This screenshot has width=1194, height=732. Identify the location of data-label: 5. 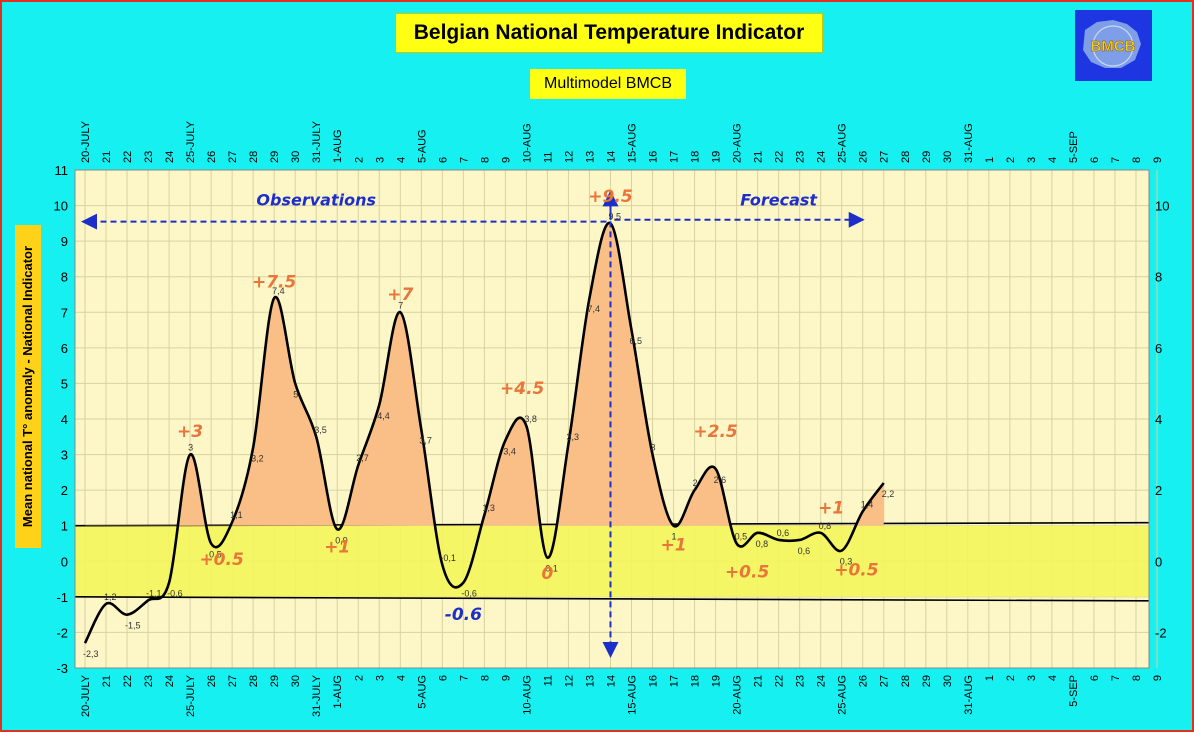
(295, 394).